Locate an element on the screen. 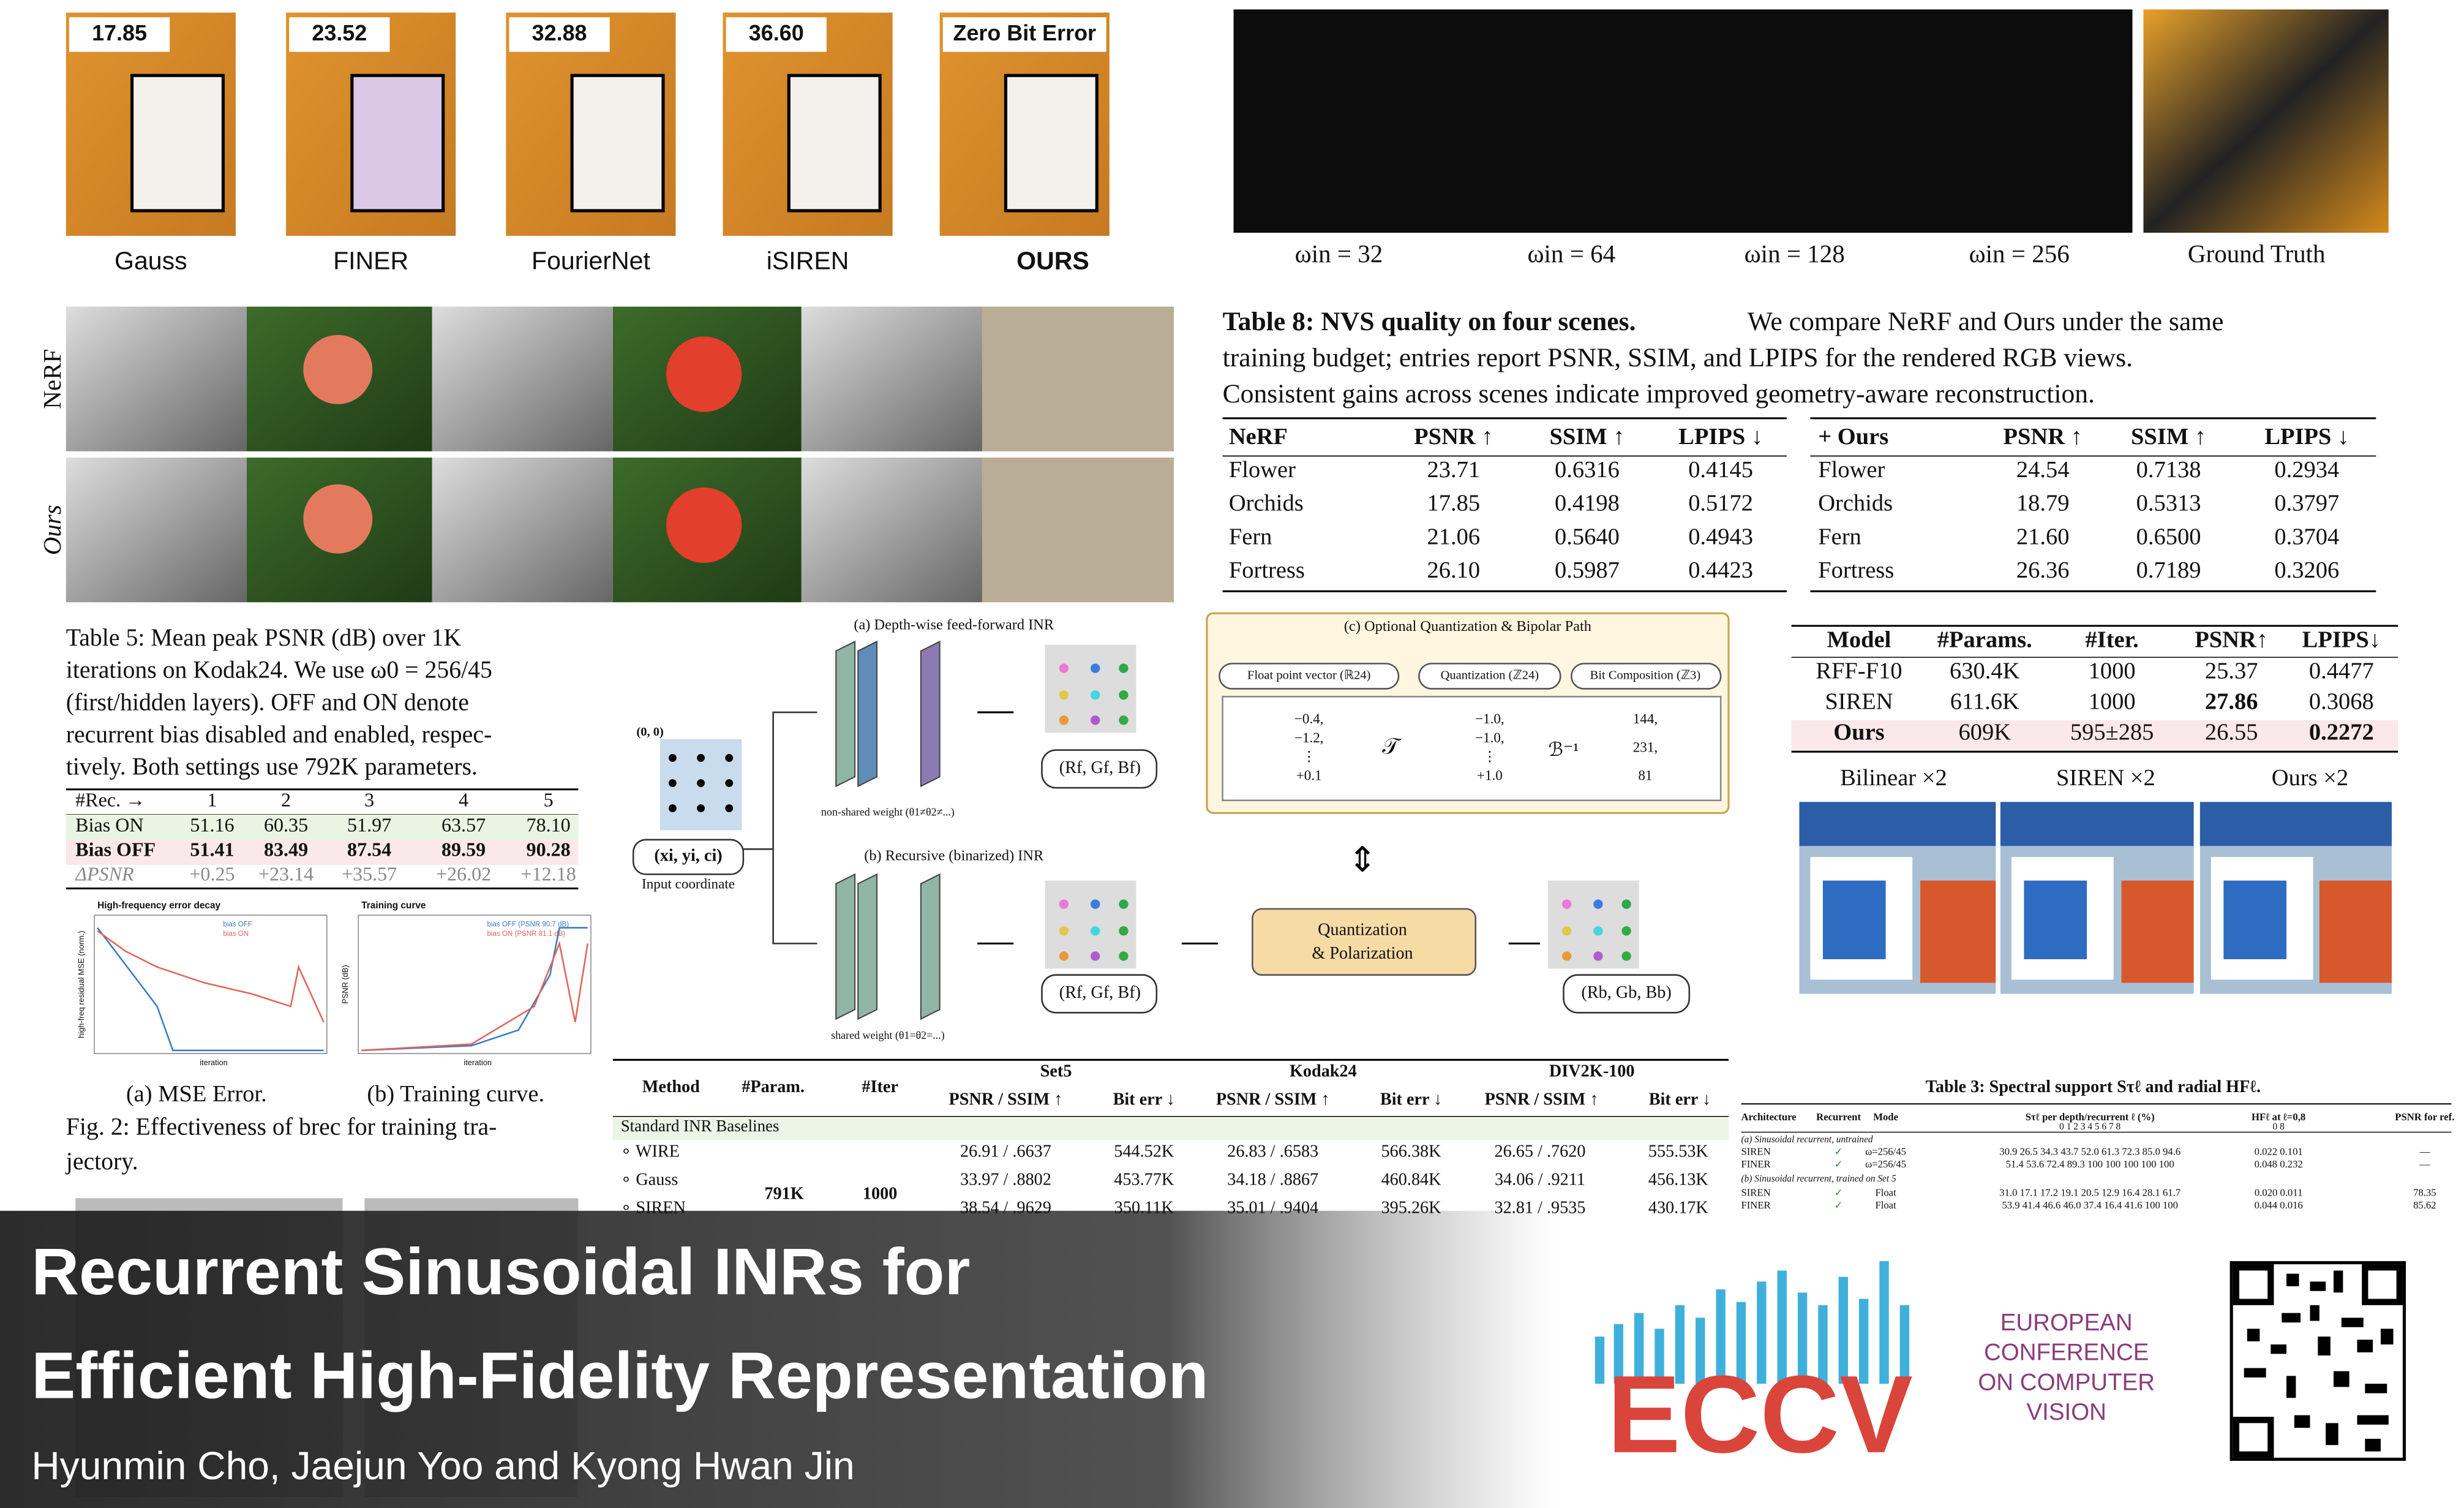 This screenshot has width=2464, height=1508. table-cell: ∘ Gauss is located at coordinates (650, 1179).